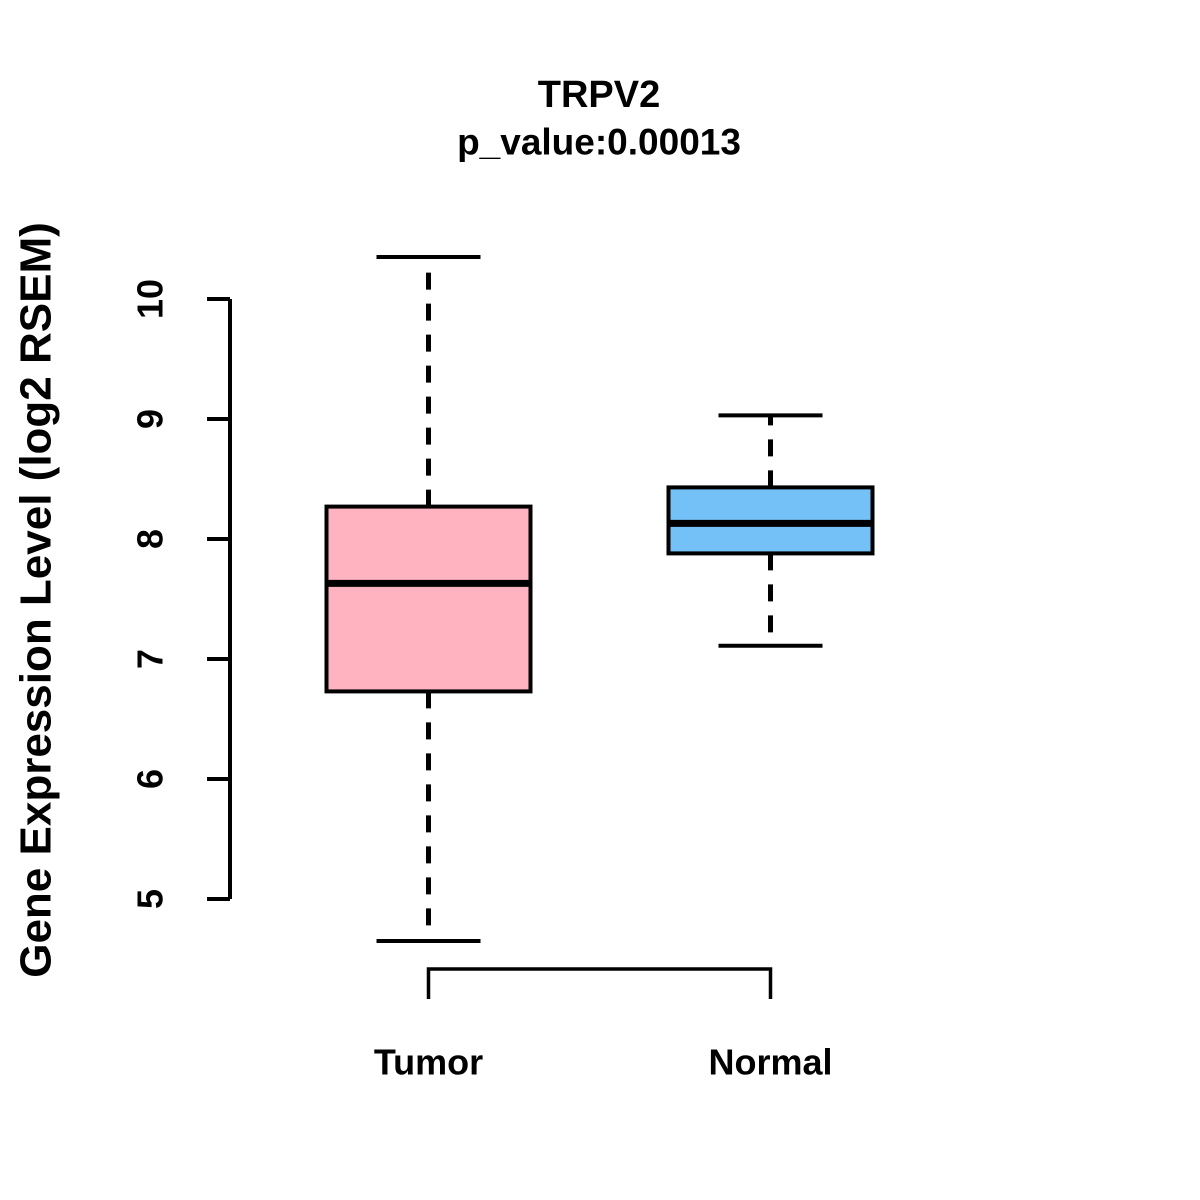 The height and width of the screenshot is (1200, 1200). What do you see at coordinates (428, 599) in the screenshot?
I see `box-tumor` at bounding box center [428, 599].